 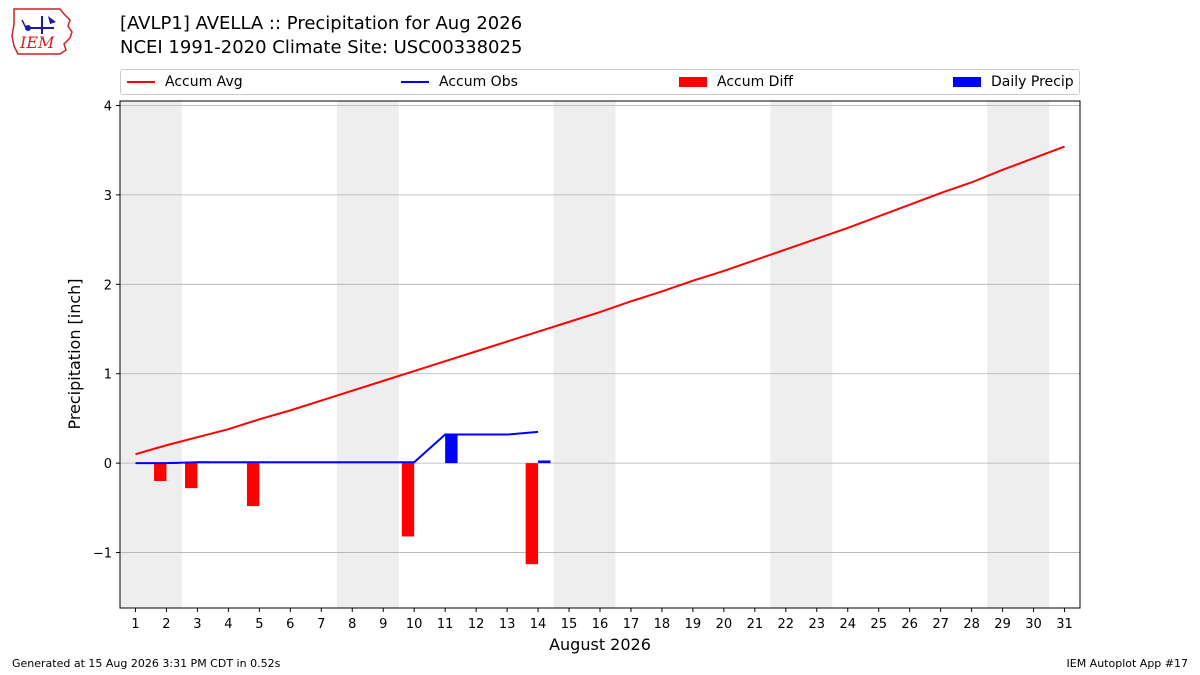 What do you see at coordinates (817, 624) in the screenshot?
I see `x-tick-label: 23` at bounding box center [817, 624].